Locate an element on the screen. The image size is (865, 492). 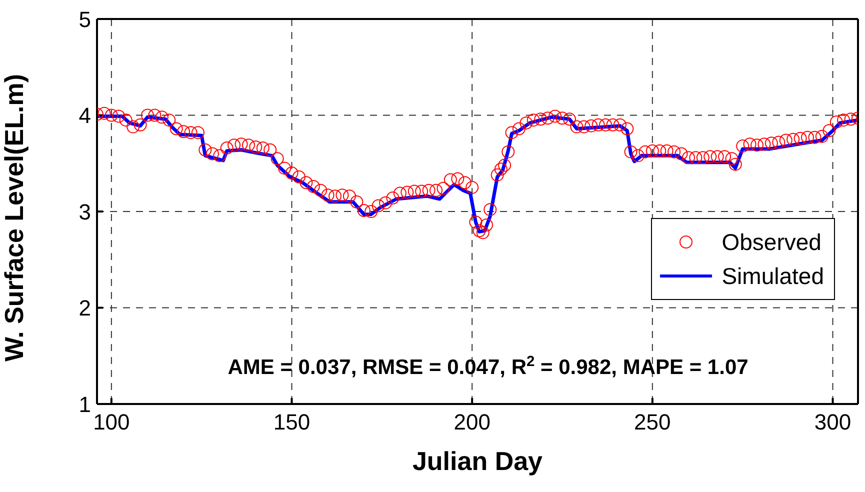
x-axis-title: Julian Day is located at coordinates (478, 461).